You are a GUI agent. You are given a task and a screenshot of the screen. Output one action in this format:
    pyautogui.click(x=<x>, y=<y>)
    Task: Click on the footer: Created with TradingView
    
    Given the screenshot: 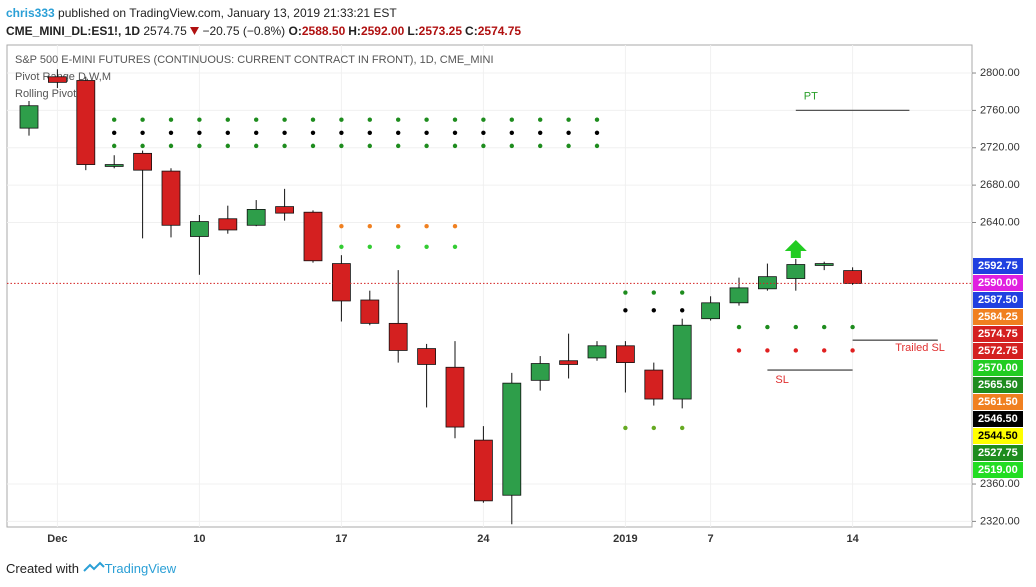 What is the action you would take?
    pyautogui.click(x=91, y=568)
    